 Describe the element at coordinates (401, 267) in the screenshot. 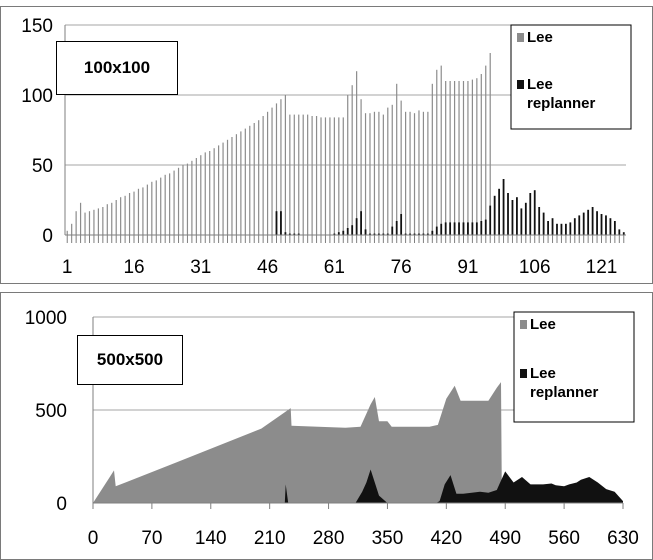

I see `x-tick-label: 76` at that location.